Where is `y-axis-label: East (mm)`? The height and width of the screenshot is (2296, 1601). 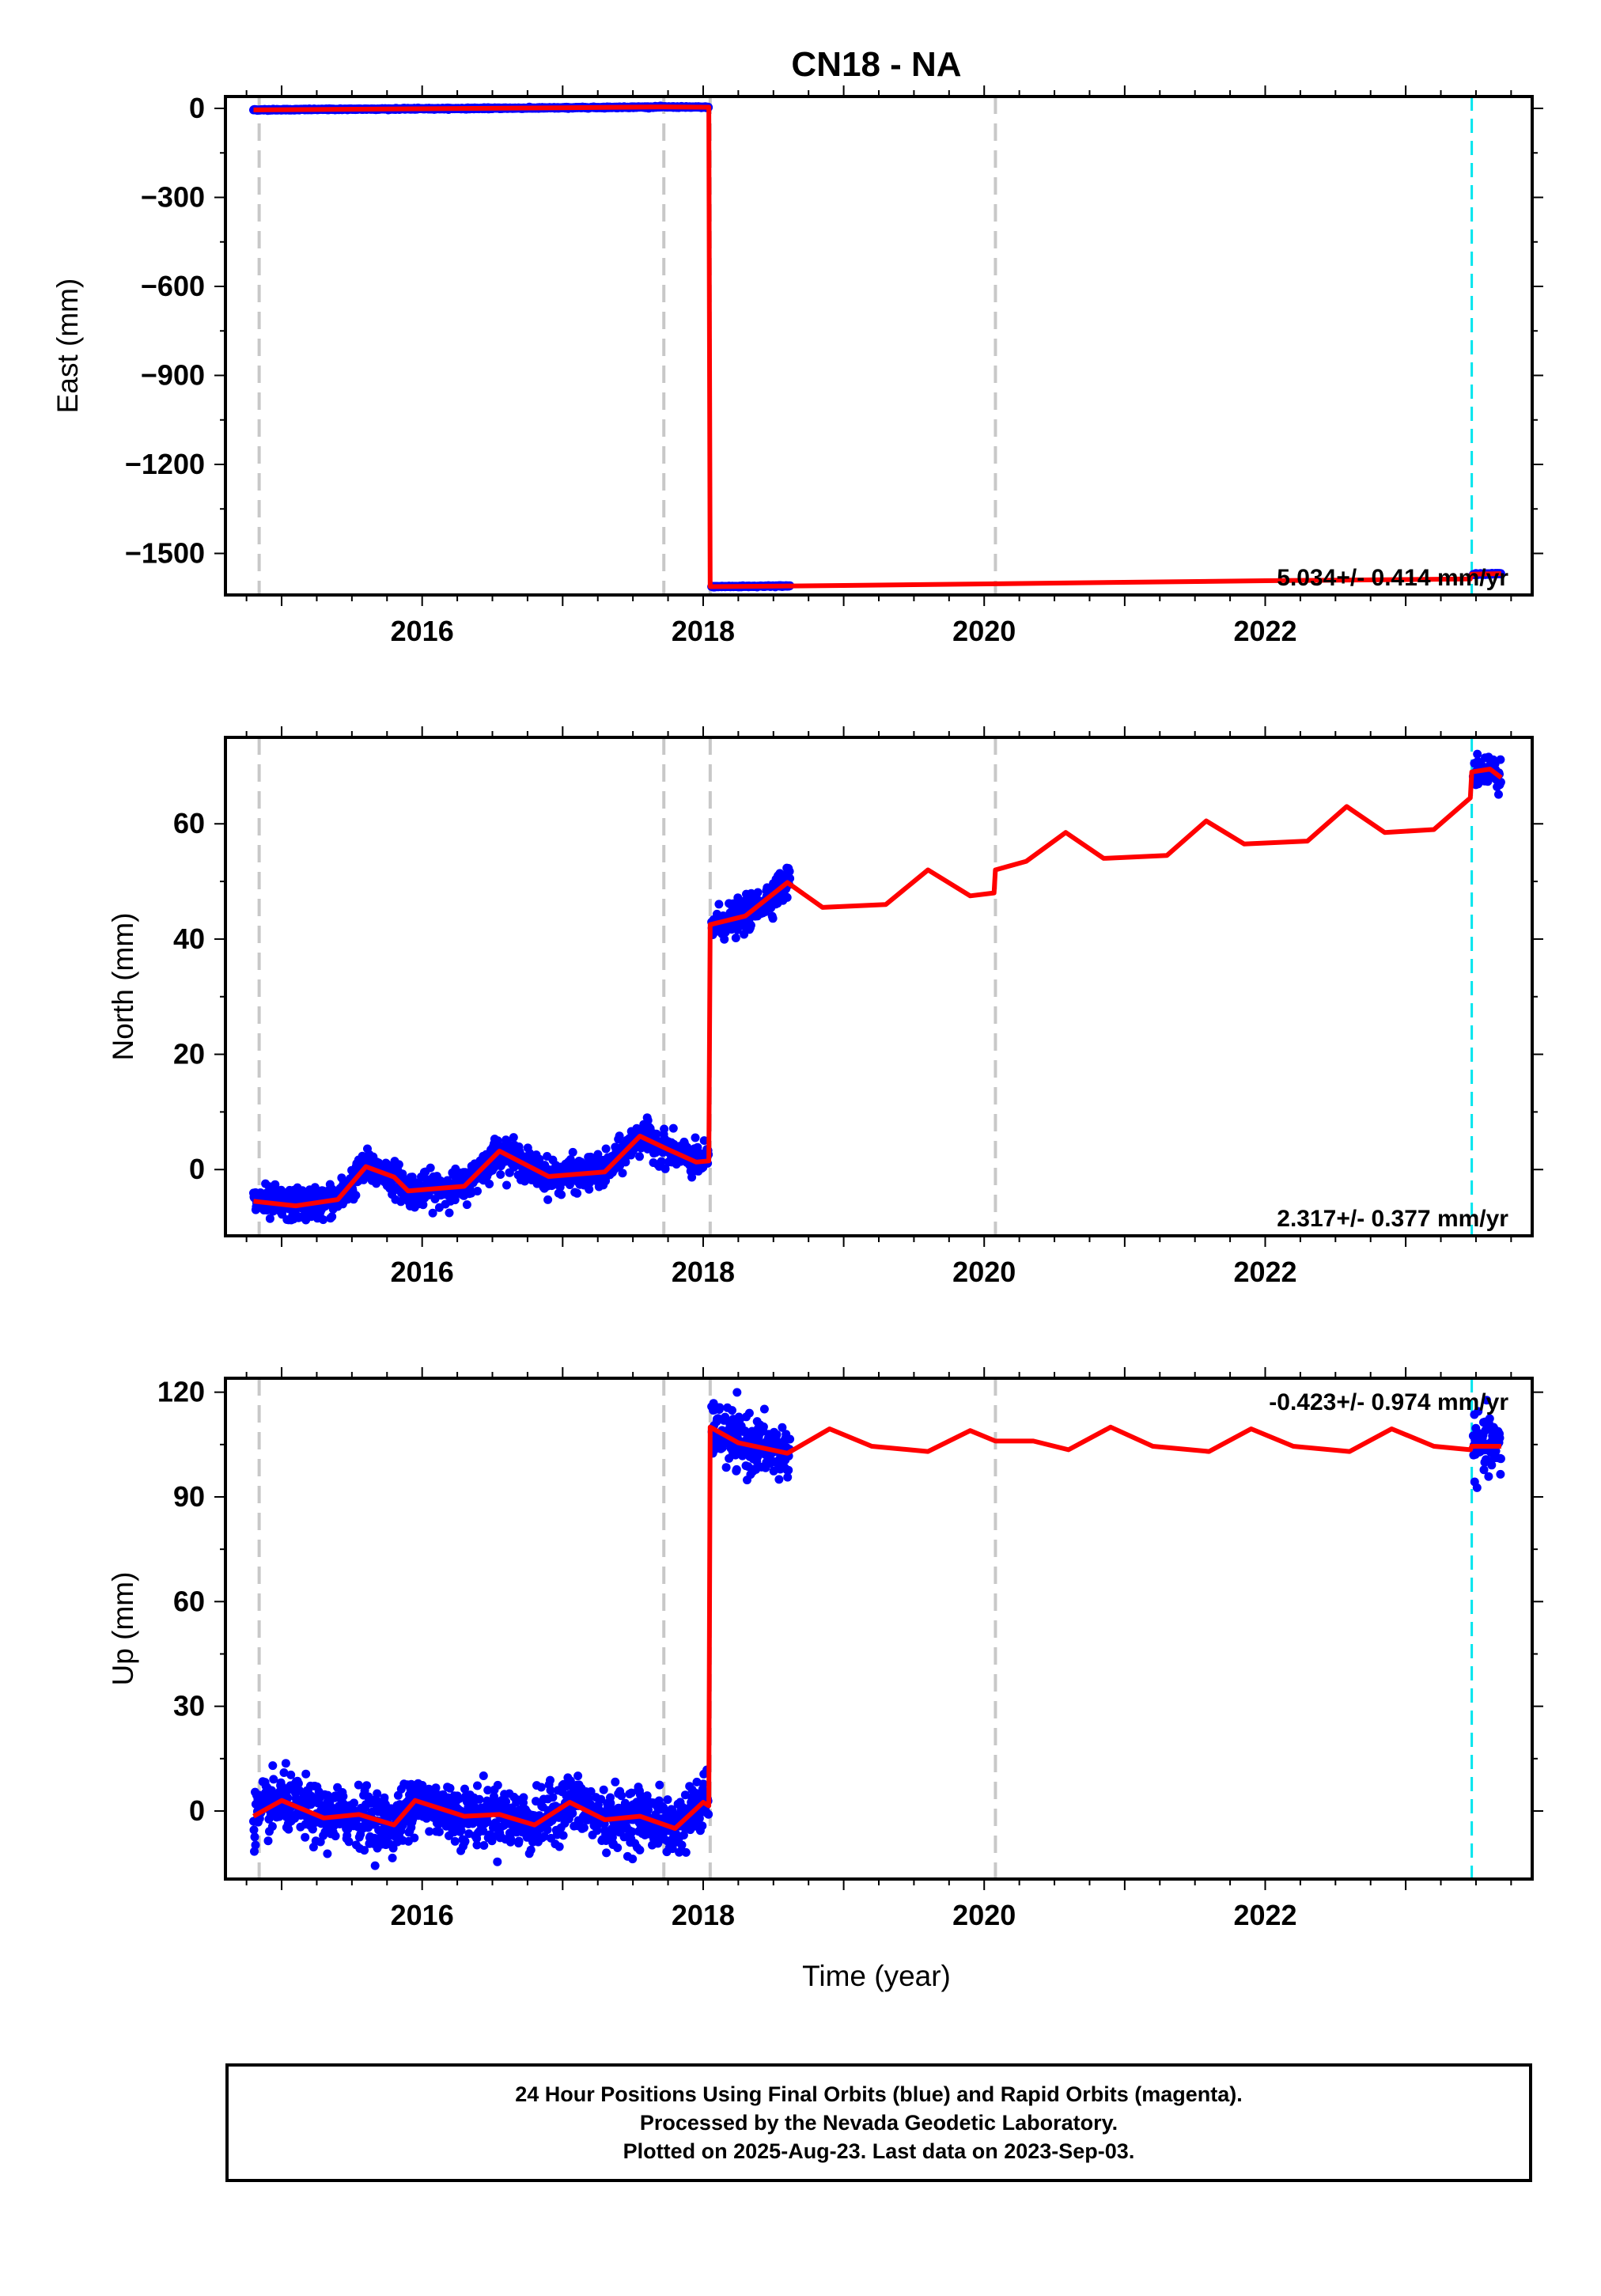
y-axis-label: East (mm) is located at coordinates (67, 346).